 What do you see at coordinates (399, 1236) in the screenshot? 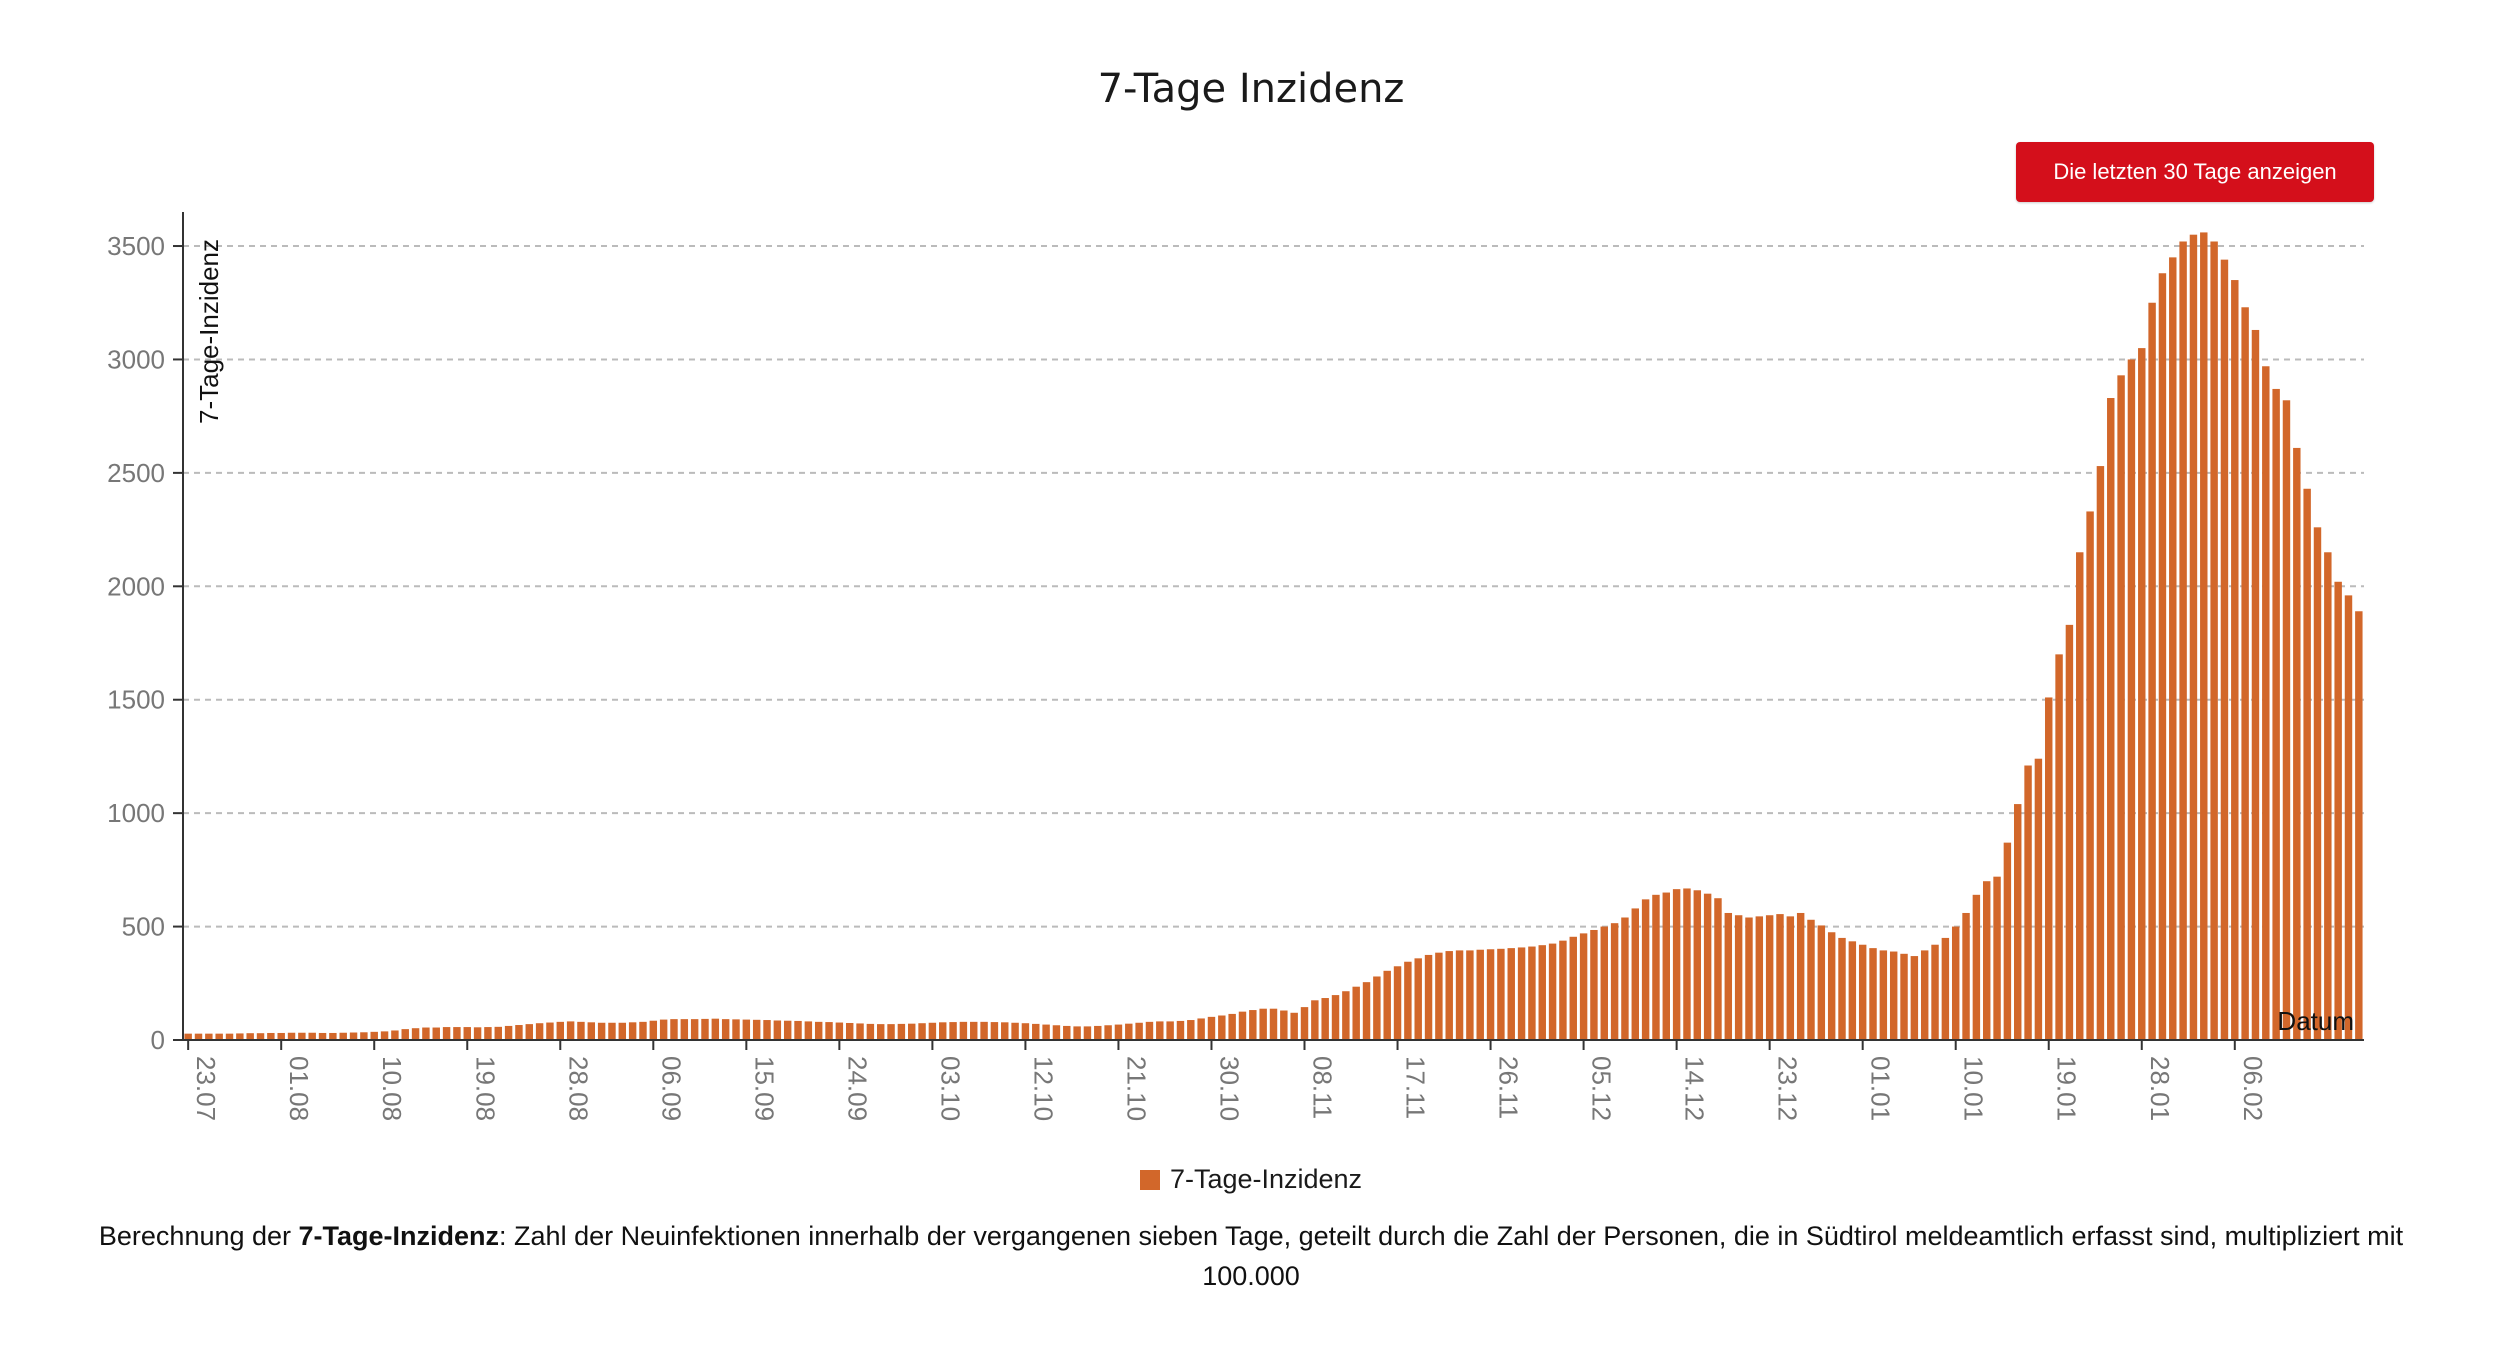
I see `note-bold-term: 7-Tage-Inzidenz` at bounding box center [399, 1236].